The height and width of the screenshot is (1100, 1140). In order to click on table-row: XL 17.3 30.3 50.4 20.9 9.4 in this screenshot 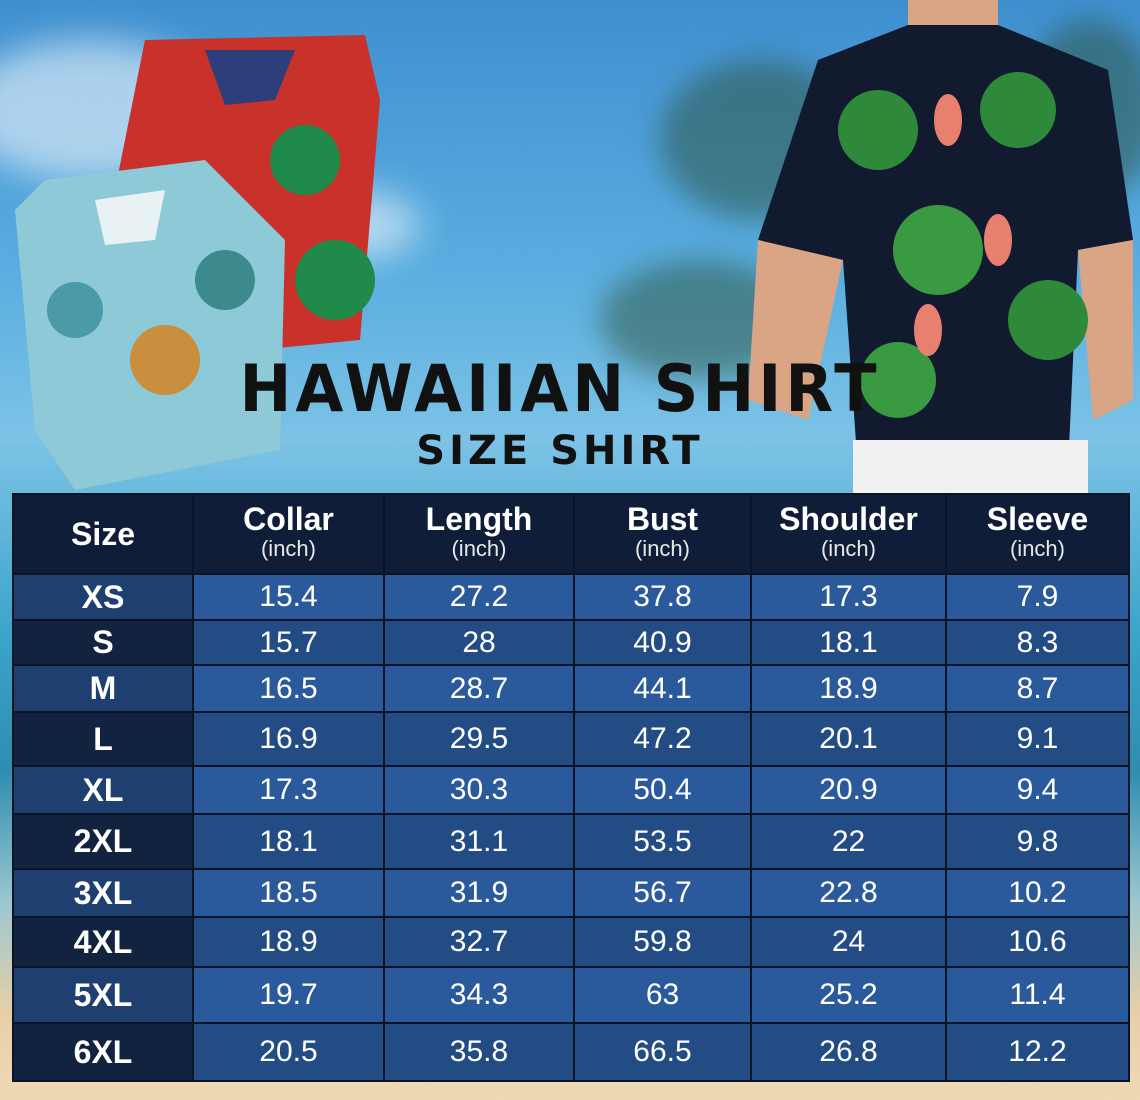, I will do `click(571, 790)`.